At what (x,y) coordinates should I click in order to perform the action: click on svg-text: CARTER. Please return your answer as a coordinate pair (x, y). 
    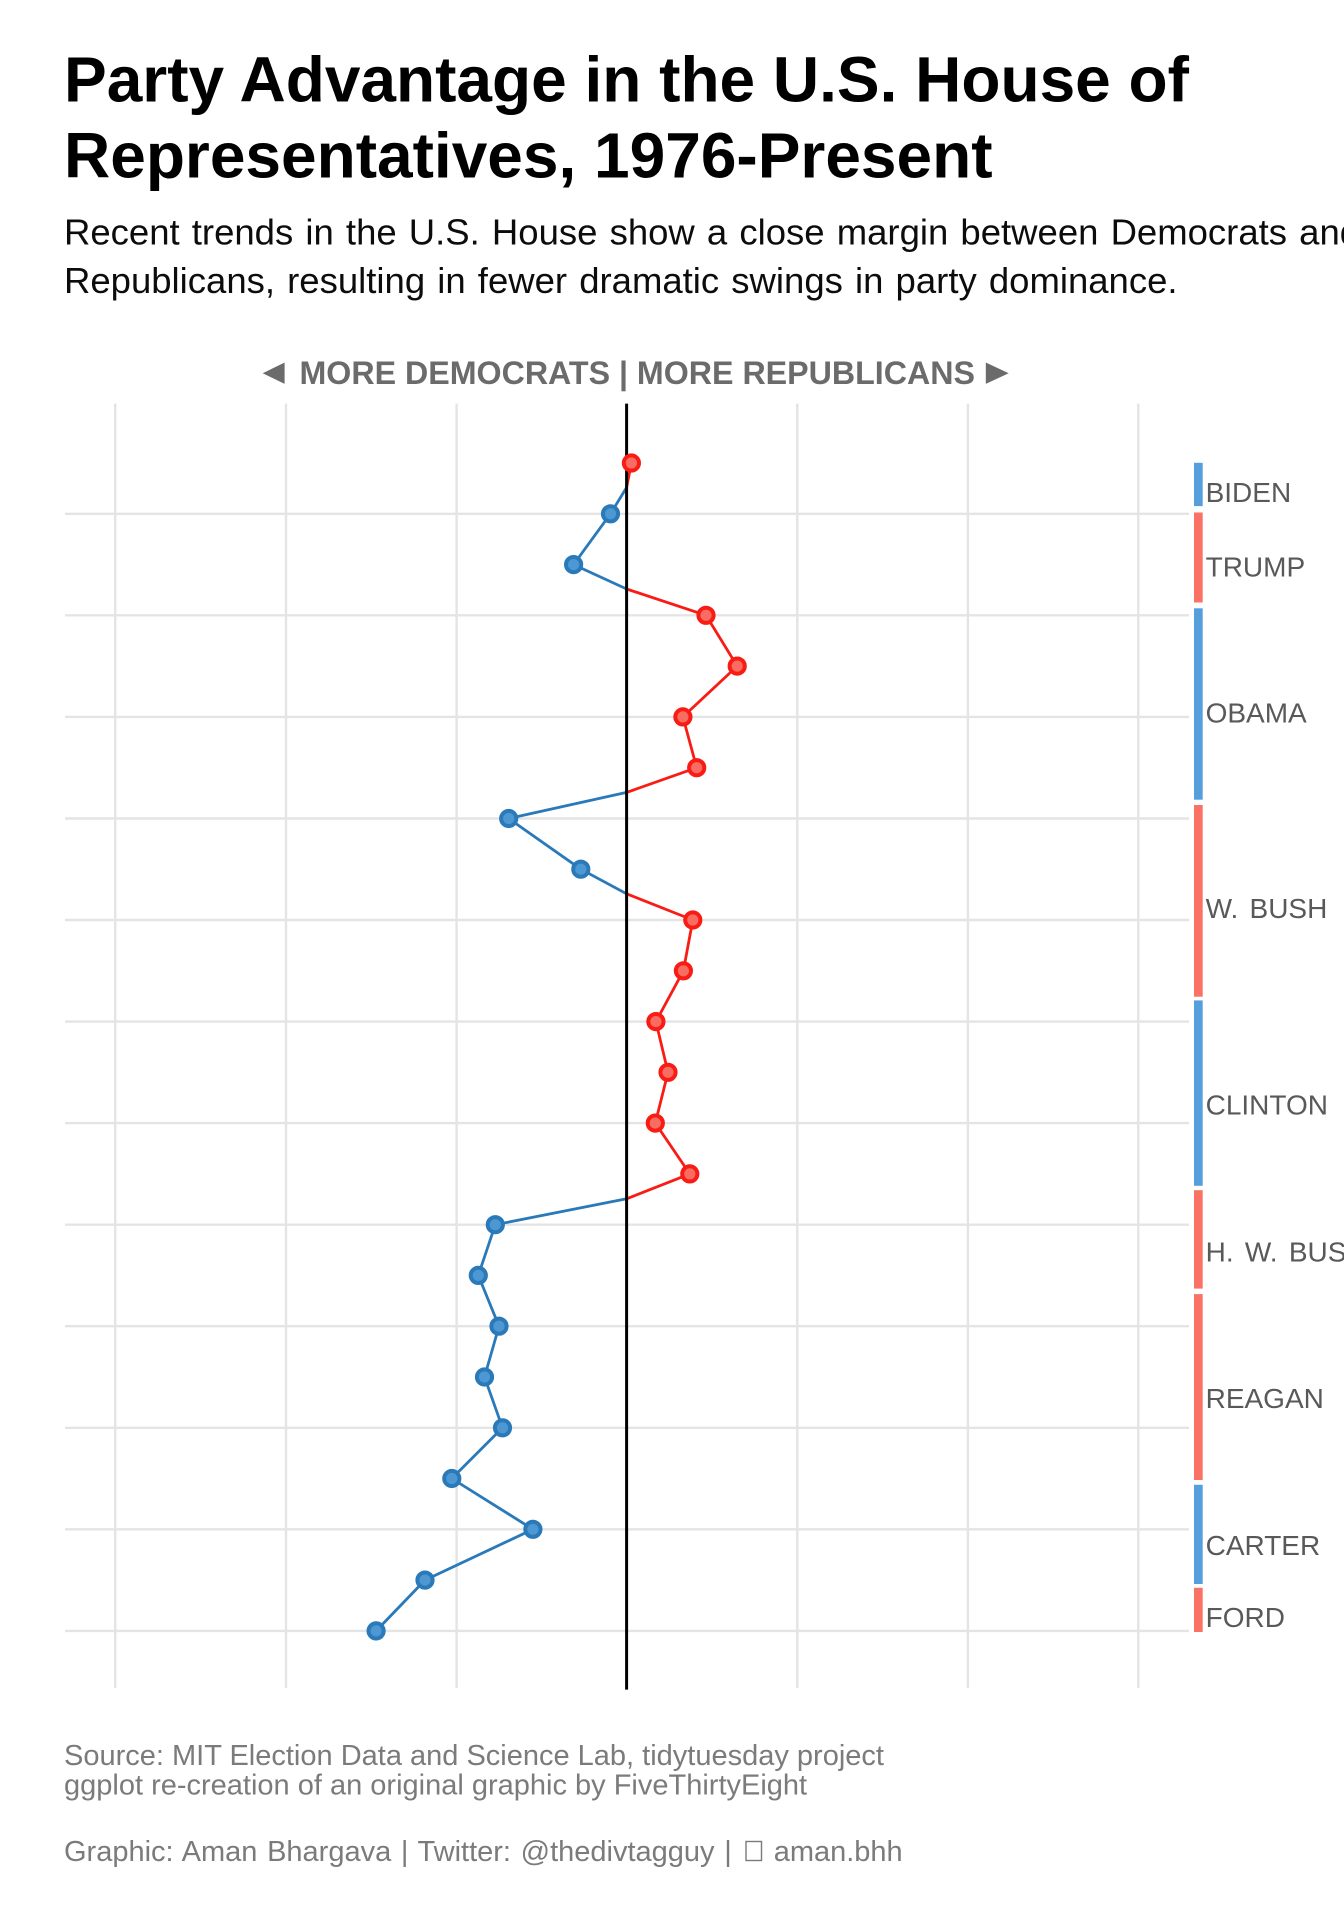
    Looking at the image, I should click on (1263, 1545).